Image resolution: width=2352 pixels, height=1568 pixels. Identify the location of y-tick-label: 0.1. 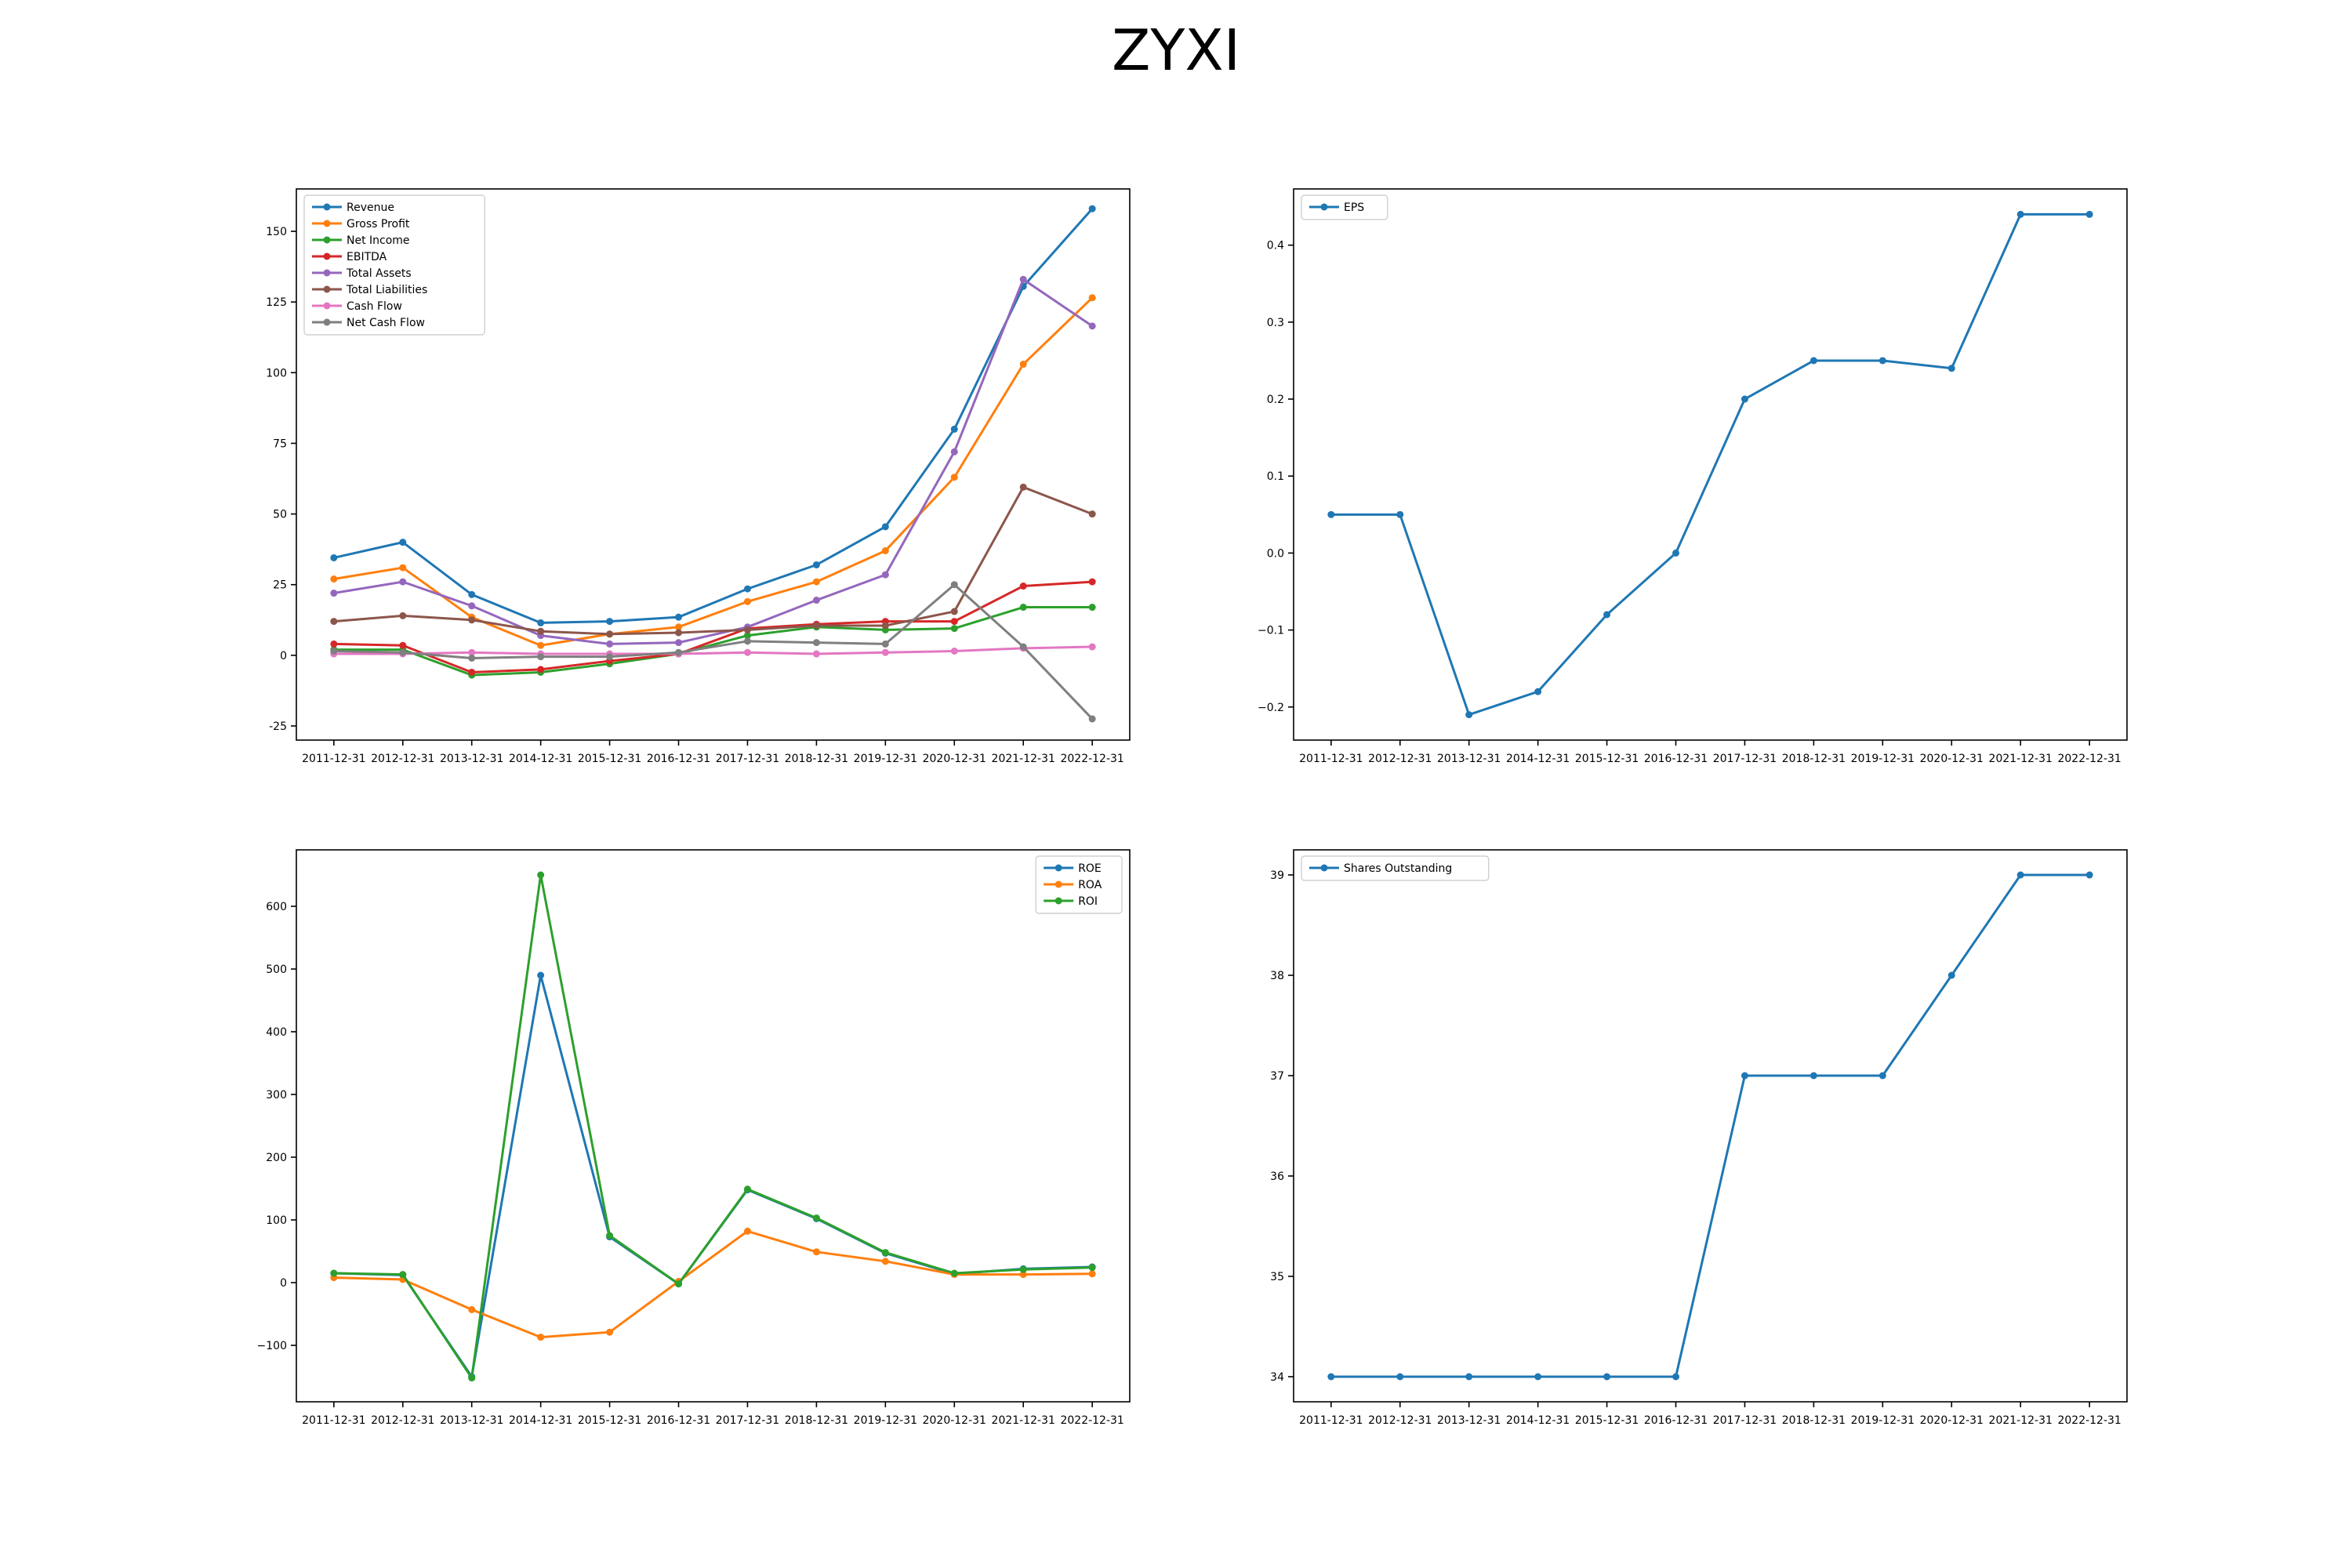
(1275, 476).